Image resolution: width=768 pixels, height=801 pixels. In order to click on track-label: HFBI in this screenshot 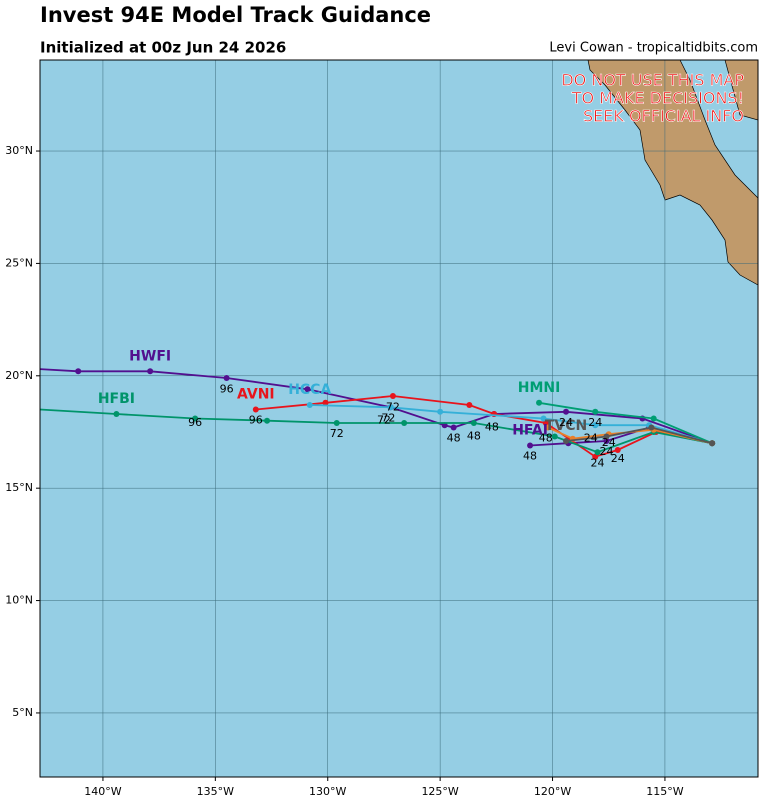, I will do `click(116, 399)`.